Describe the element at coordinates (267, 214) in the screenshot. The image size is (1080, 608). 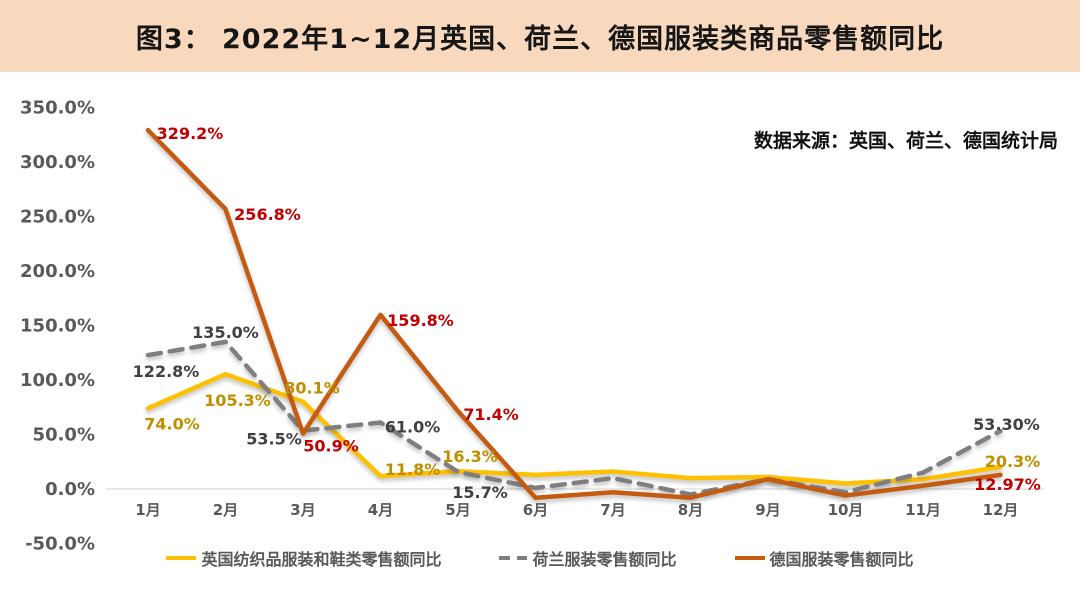
I see `data-label-de: 256.8%` at that location.